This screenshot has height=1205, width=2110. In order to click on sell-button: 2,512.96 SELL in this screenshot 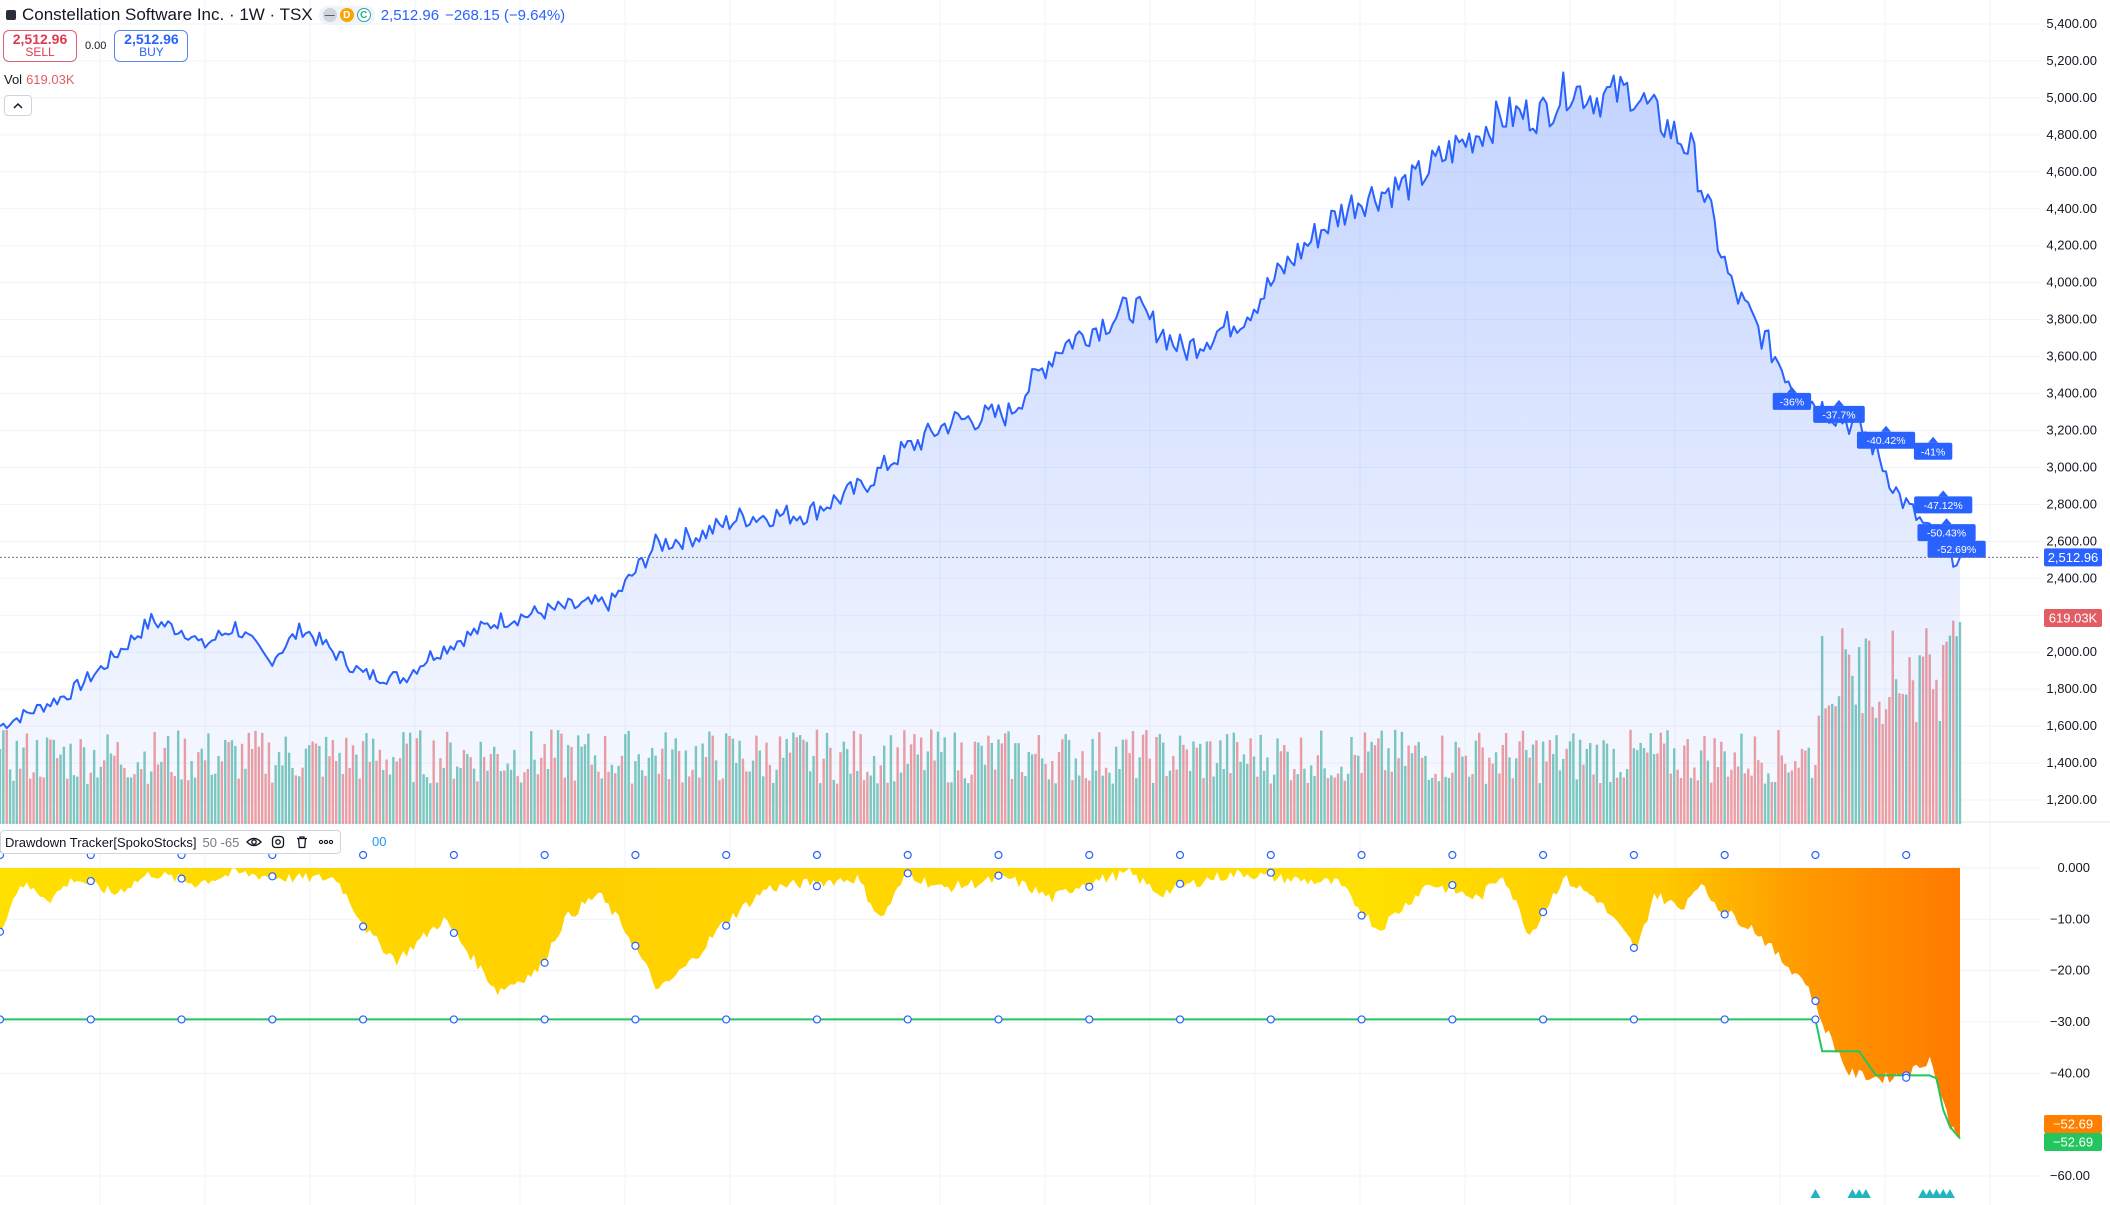, I will do `click(40, 46)`.